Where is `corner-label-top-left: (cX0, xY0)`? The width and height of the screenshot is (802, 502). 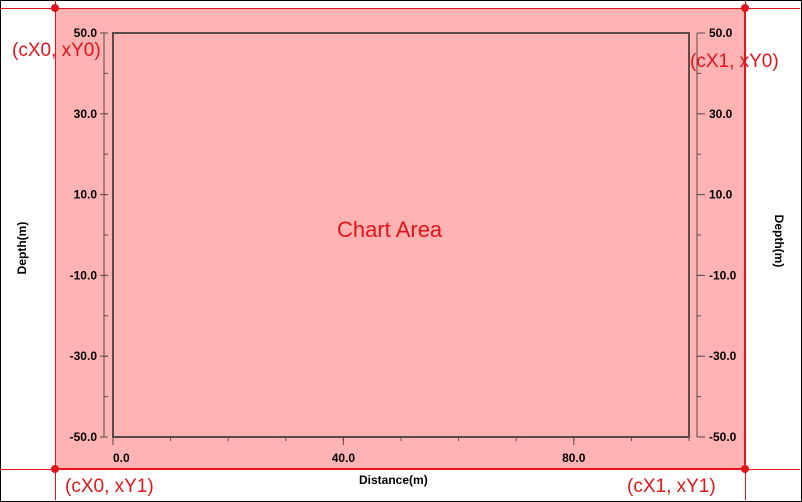 corner-label-top-left: (cX0, xY0) is located at coordinates (56, 50).